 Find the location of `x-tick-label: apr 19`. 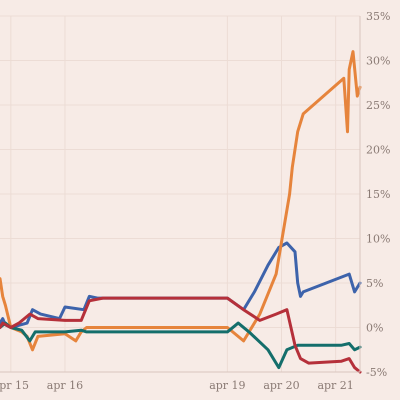

x-tick-label: apr 19 is located at coordinates (227, 385).